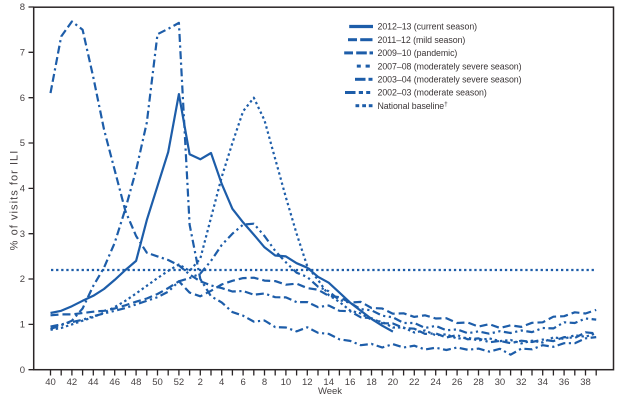  I want to click on svg-text: 50, so click(157, 382).